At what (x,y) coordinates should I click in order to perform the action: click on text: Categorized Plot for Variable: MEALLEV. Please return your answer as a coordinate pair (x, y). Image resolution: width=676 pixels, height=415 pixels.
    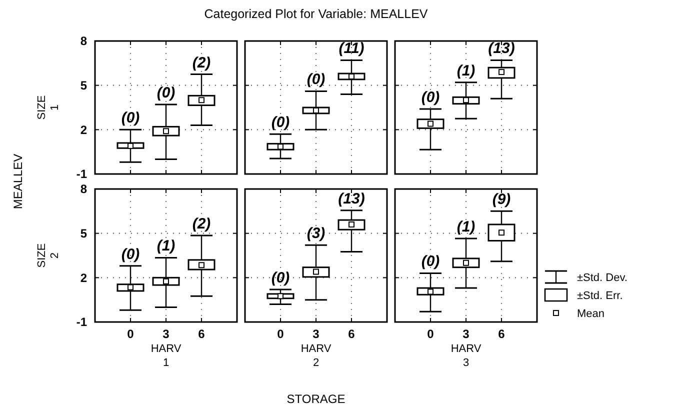
    Looking at the image, I should click on (316, 14).